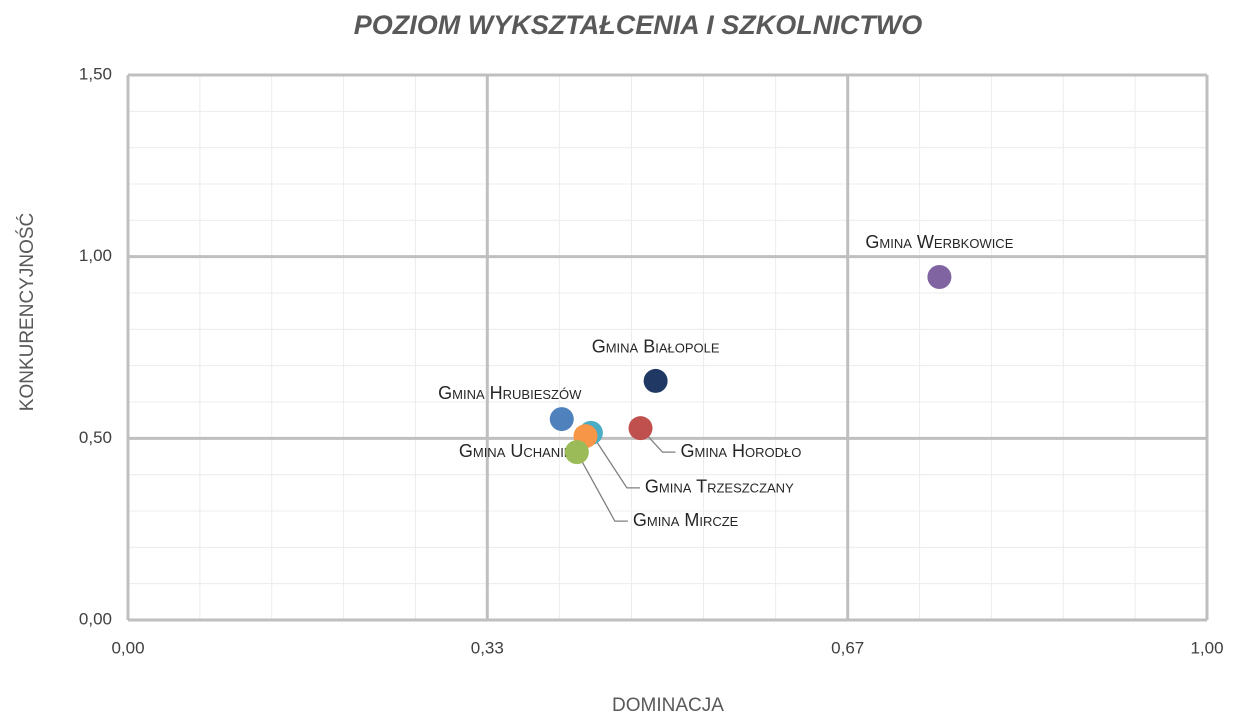  I want to click on data-label: Gmina Trzeszczany, so click(719, 487).